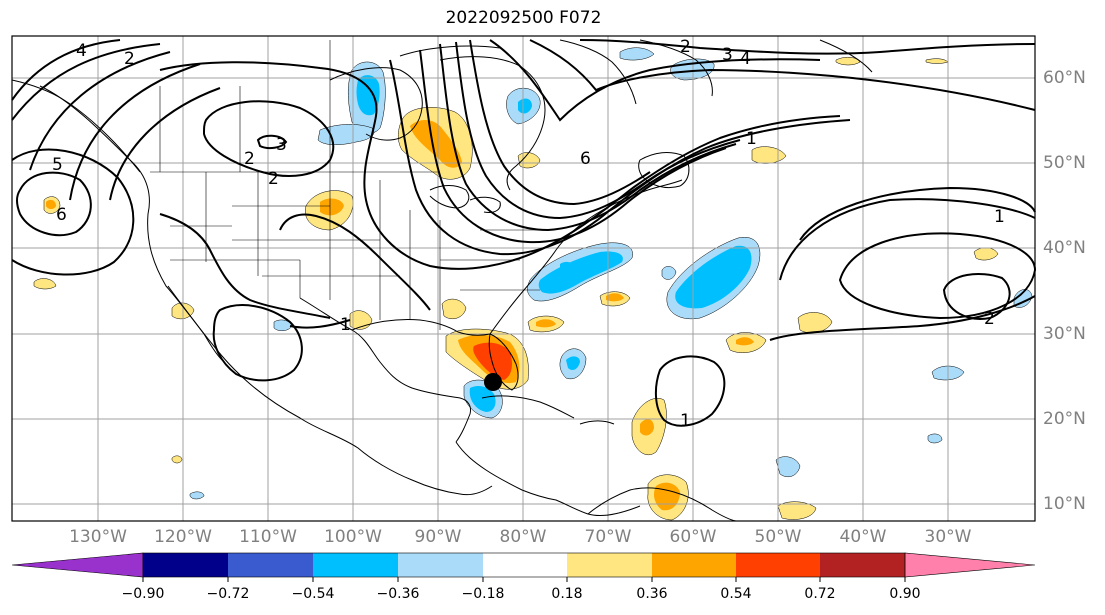 The height and width of the screenshot is (615, 1105). I want to click on contour-one-west, so click(245, 266).